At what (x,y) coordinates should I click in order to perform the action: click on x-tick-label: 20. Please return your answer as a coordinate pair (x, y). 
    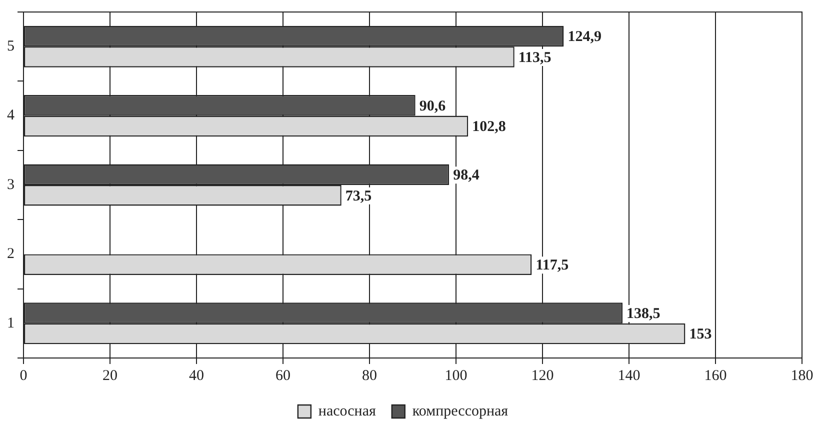
    Looking at the image, I should click on (110, 376).